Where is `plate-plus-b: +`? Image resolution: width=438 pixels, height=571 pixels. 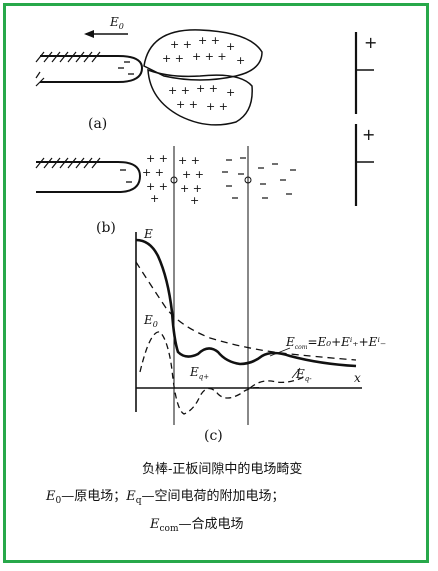
plate-plus-b: + is located at coordinates (368, 134).